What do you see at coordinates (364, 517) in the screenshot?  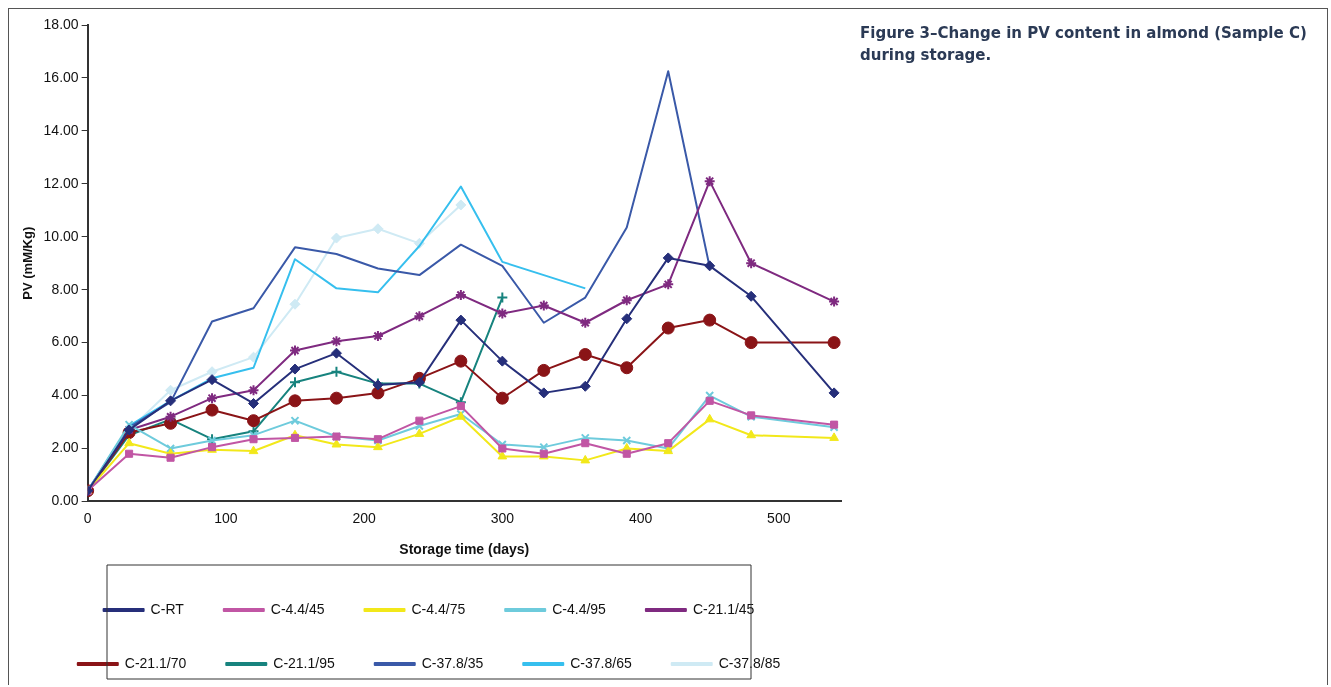 I see `x-tick-label: 200` at bounding box center [364, 517].